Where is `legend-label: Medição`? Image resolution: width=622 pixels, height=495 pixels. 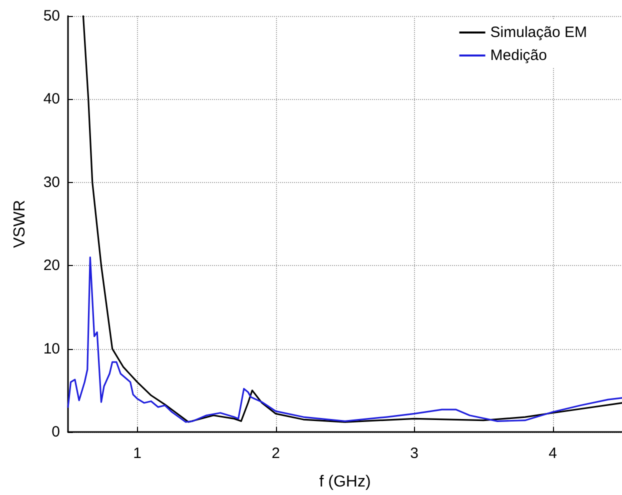
legend-label: Medição is located at coordinates (518, 55).